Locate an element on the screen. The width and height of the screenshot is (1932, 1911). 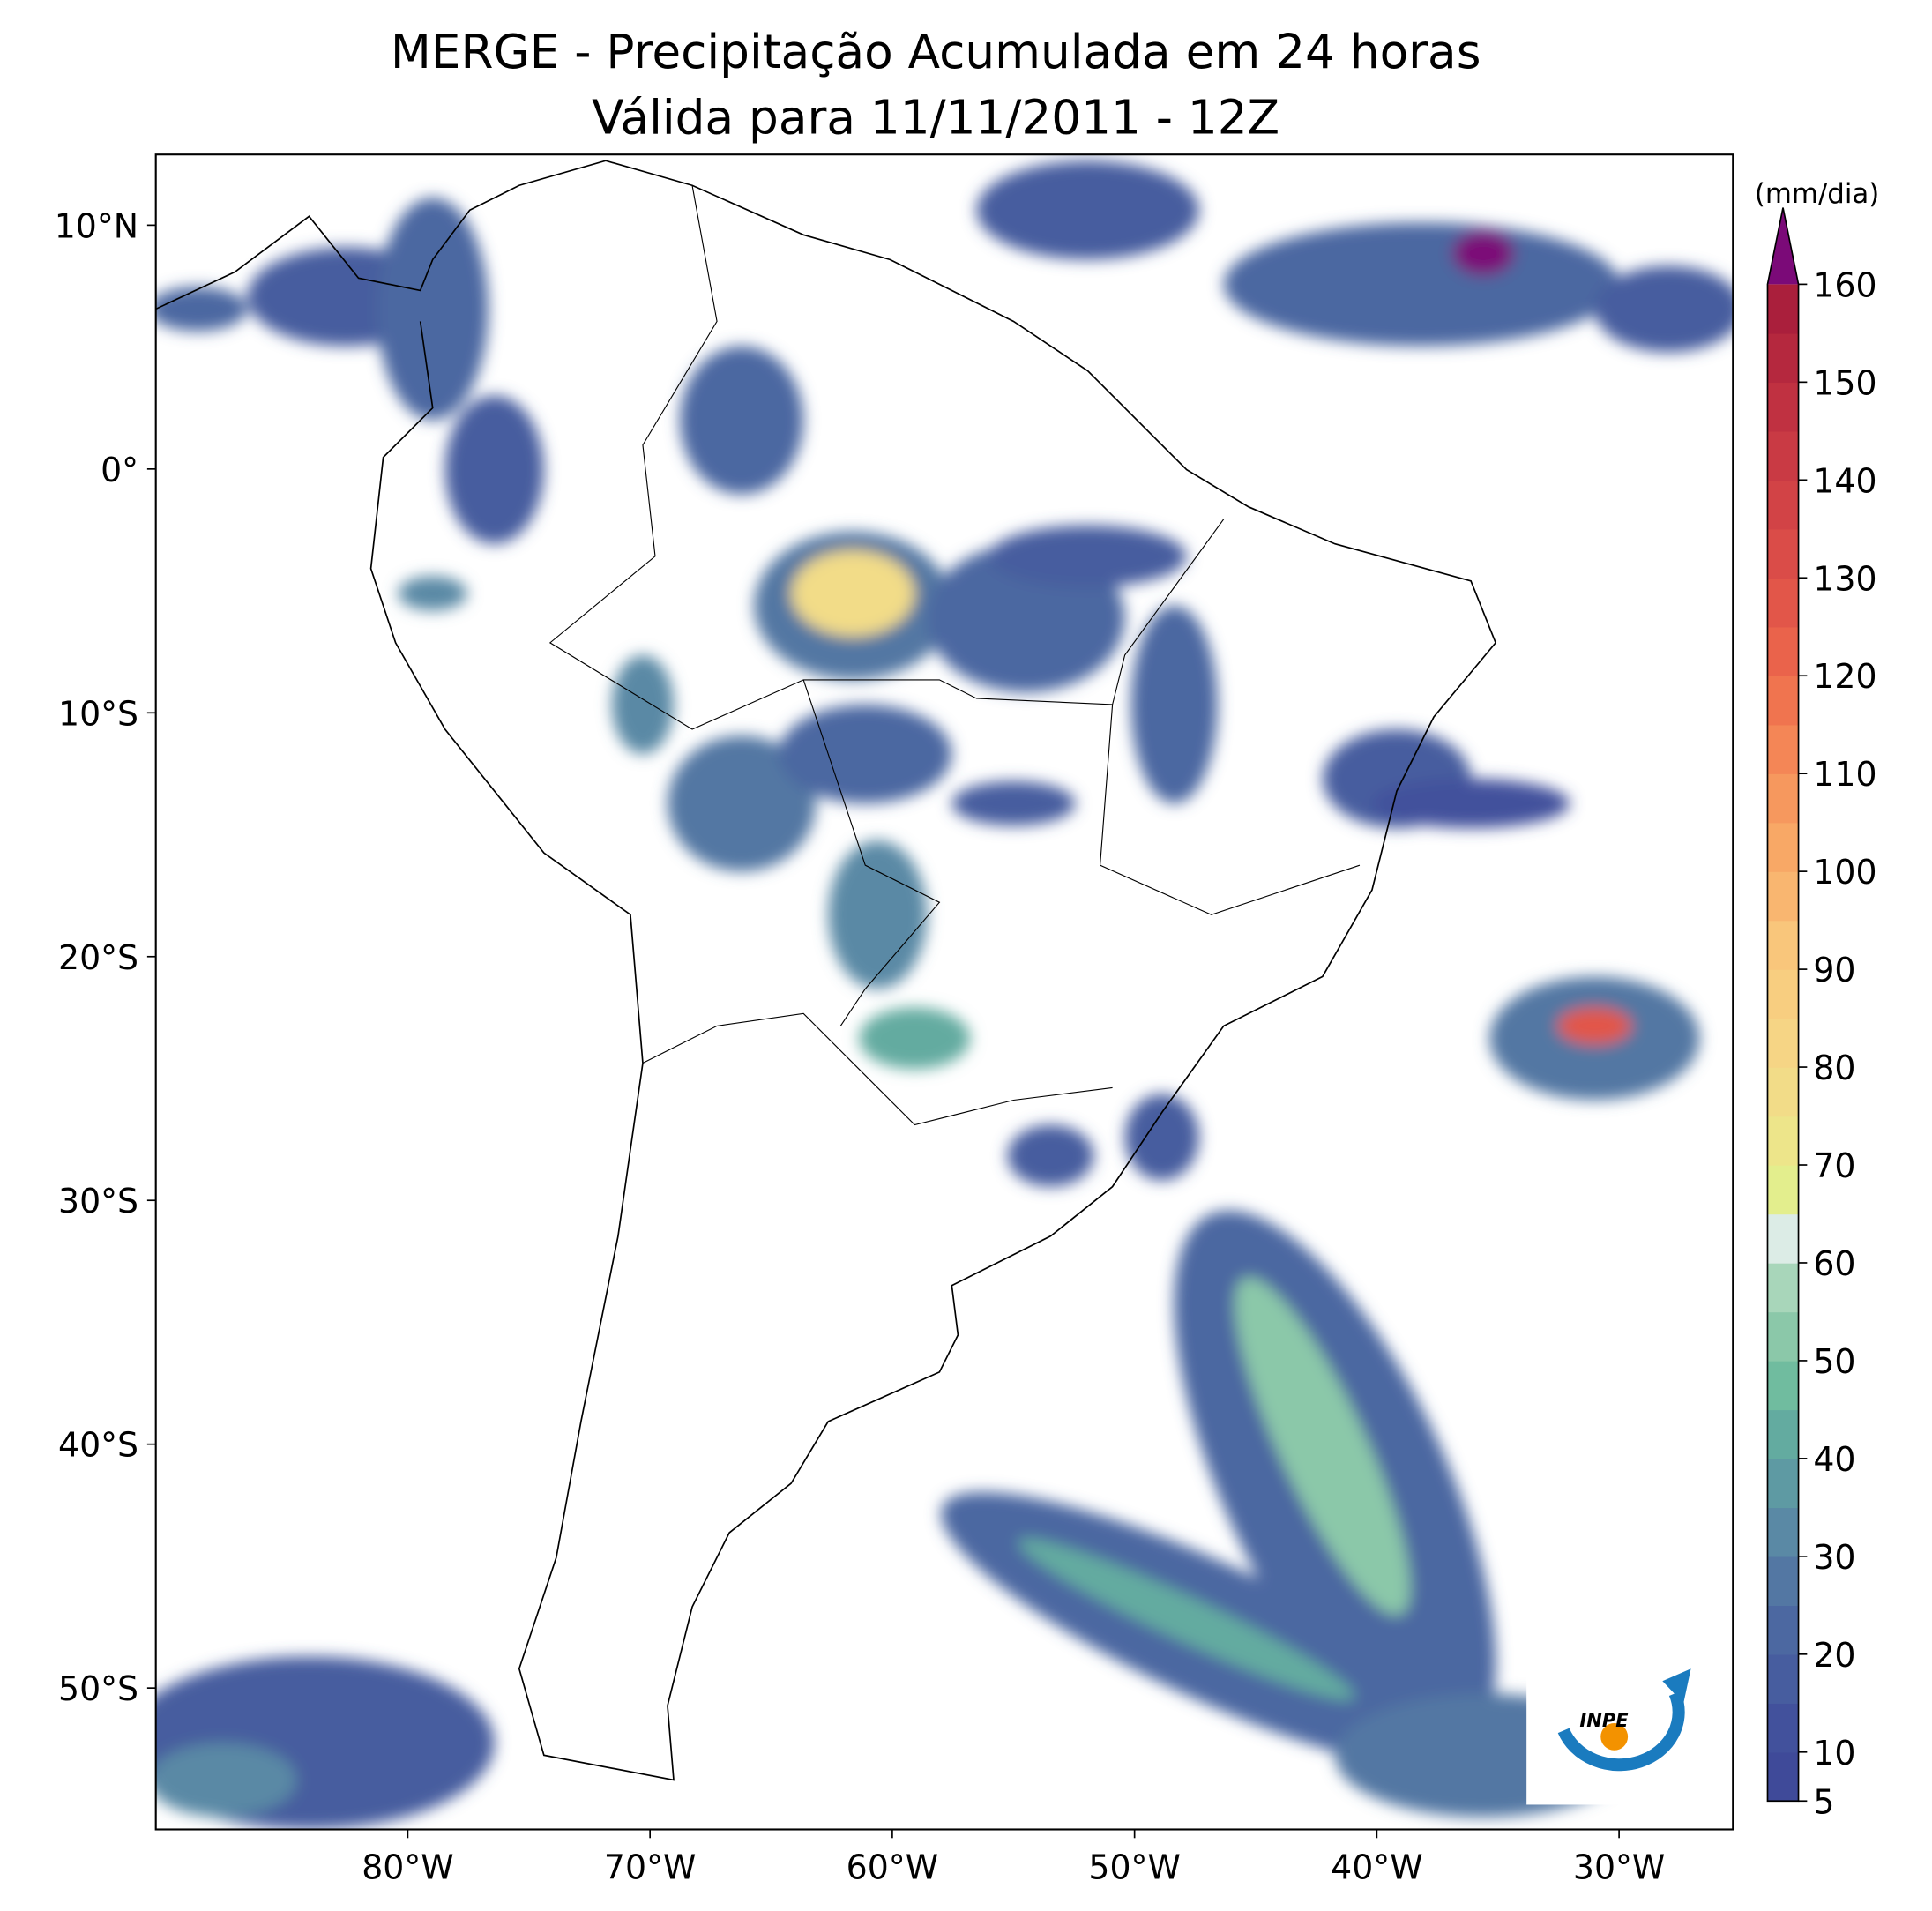
colorbar-tick-label: 130 is located at coordinates (1844, 578).